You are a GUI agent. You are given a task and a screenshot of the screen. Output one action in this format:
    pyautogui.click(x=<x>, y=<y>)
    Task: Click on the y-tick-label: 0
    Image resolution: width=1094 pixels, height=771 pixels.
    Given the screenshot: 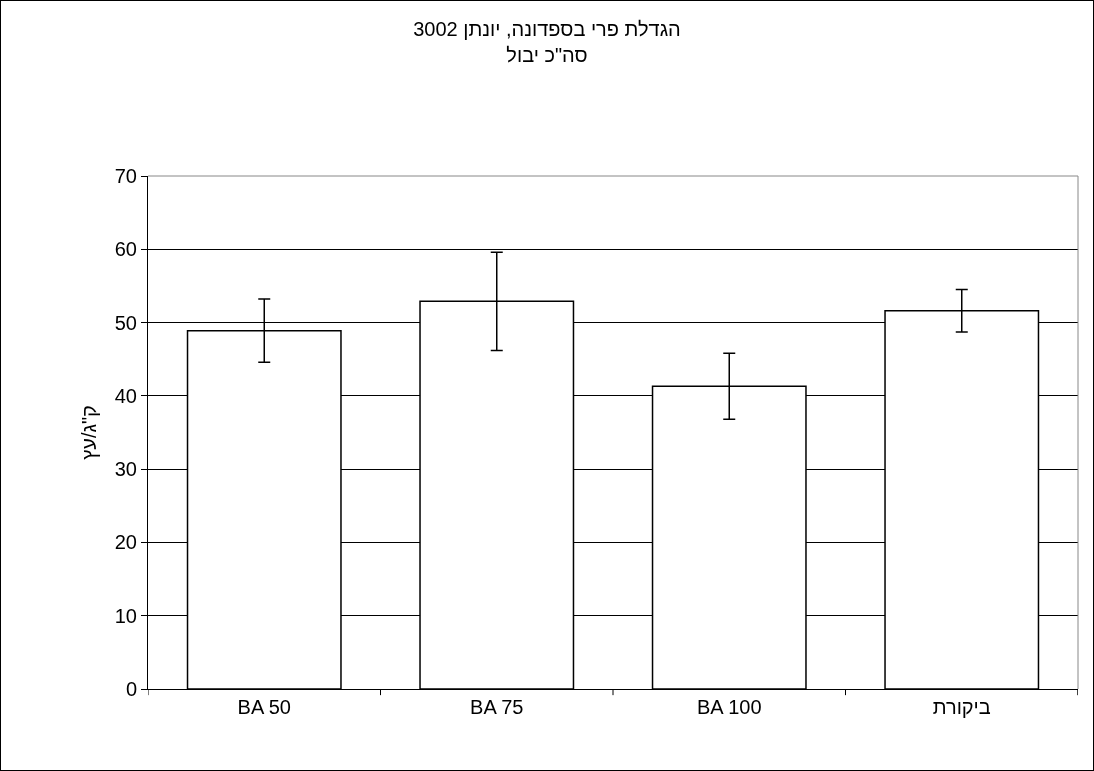 What is the action you would take?
    pyautogui.click(x=131, y=689)
    